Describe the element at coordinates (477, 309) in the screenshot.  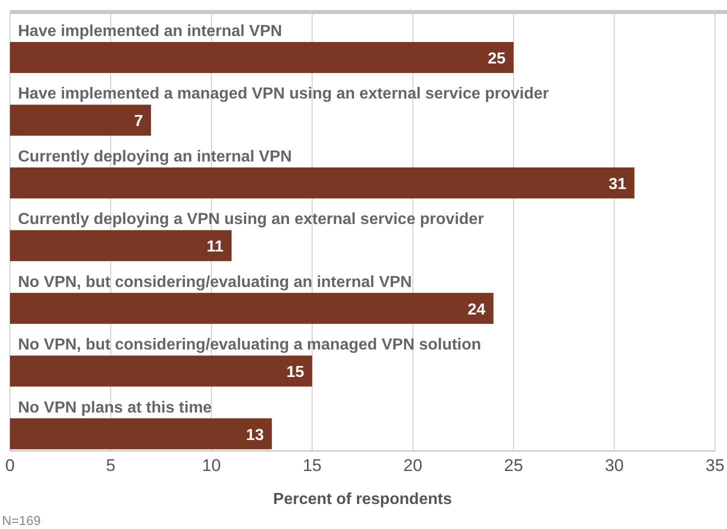
I see `data-label: 24` at that location.